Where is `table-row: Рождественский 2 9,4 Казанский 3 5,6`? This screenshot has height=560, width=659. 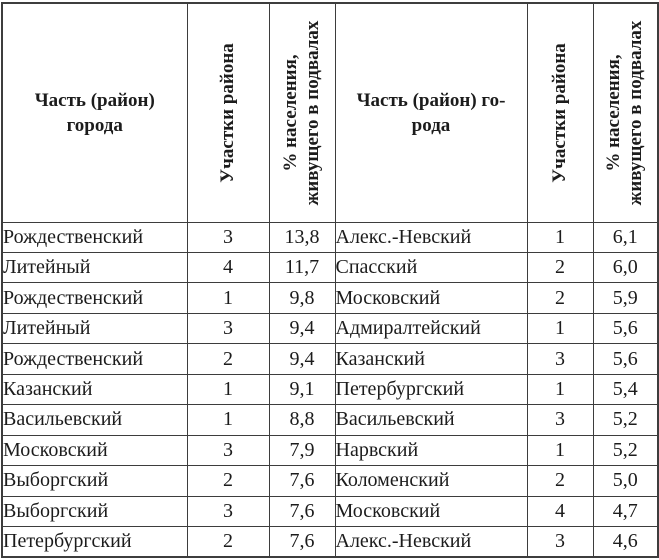 table-row: Рождественский 2 9,4 Казанский 3 5,6 is located at coordinates (330, 359).